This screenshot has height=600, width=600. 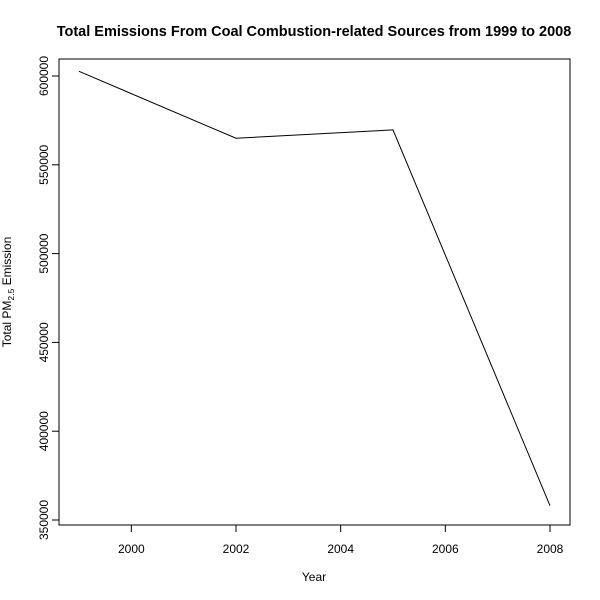 What do you see at coordinates (341, 540) in the screenshot?
I see `x-axis: 2000 2002 2004 2006 2008` at bounding box center [341, 540].